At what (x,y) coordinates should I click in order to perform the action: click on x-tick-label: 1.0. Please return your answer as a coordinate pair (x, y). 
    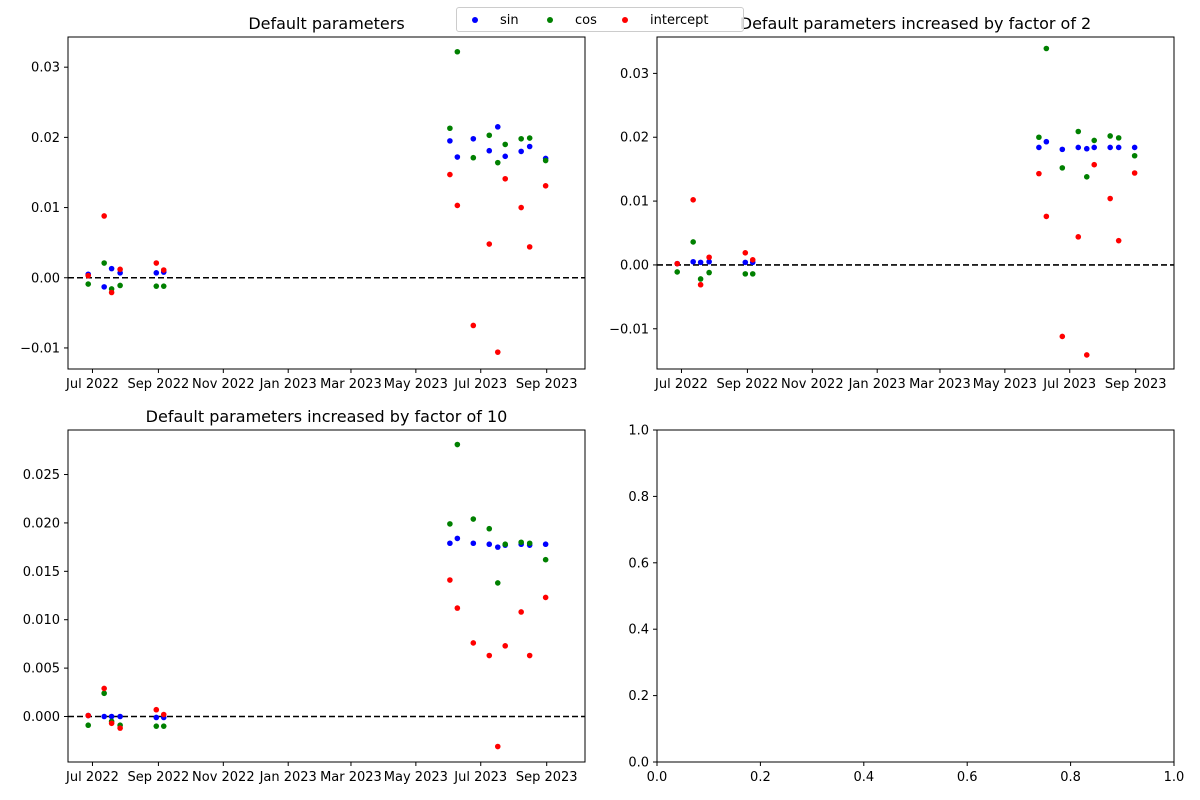
    Looking at the image, I should click on (1174, 777).